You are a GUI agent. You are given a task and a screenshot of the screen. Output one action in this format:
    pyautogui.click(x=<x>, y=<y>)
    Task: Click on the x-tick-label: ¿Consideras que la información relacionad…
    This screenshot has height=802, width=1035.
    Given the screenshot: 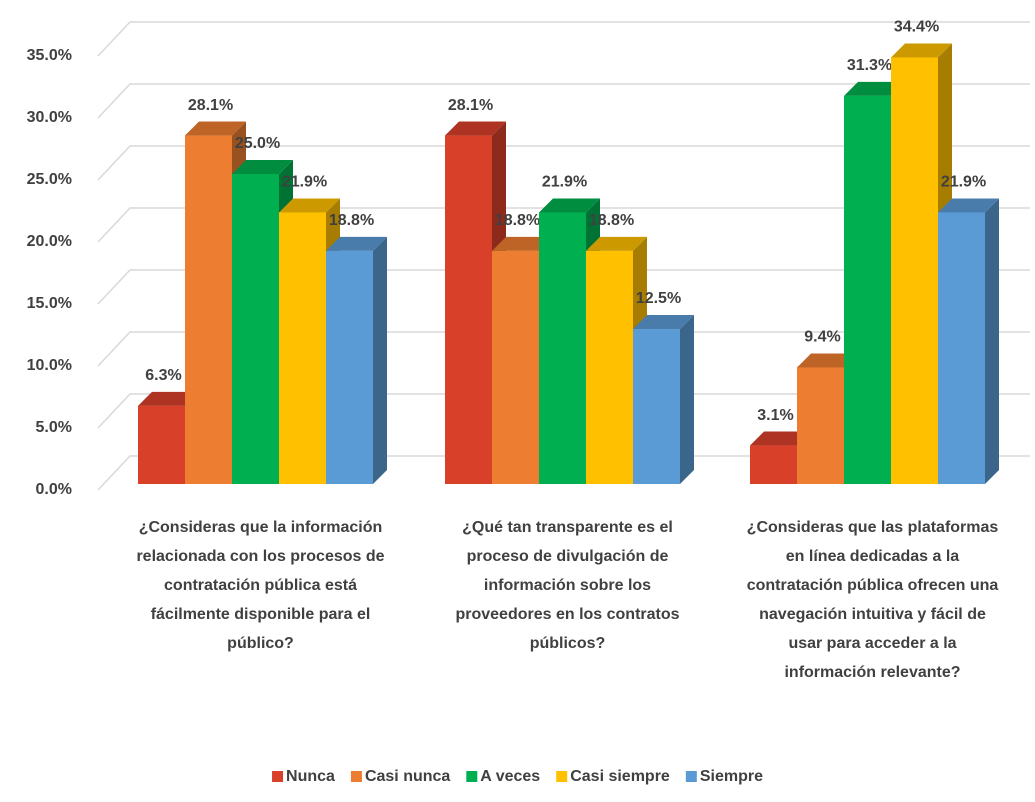 What is the action you would take?
    pyautogui.click(x=260, y=585)
    